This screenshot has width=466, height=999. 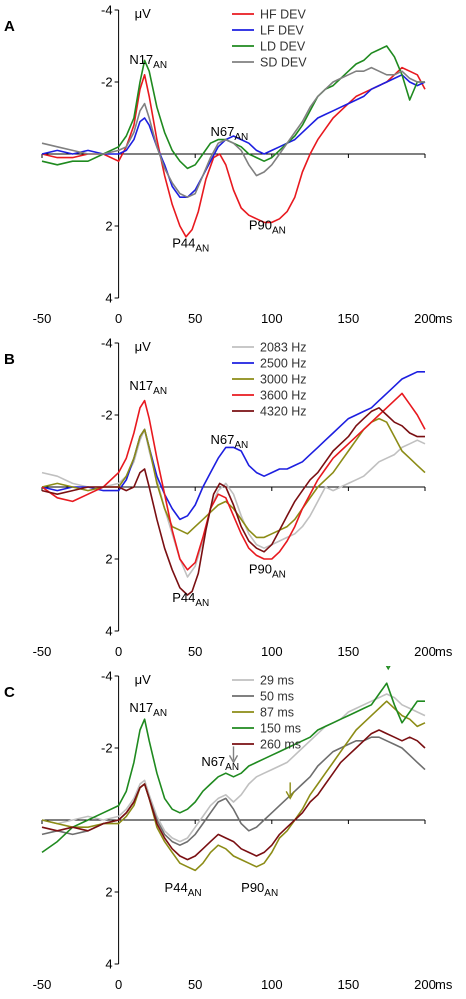 What do you see at coordinates (9, 359) in the screenshot?
I see `panel-label: B` at bounding box center [9, 359].